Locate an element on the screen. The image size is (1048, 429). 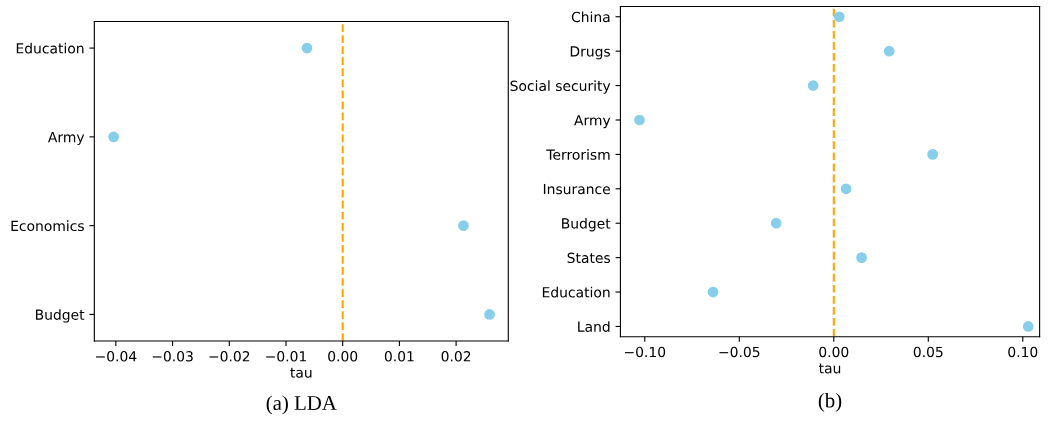
x-tick-label: 0.10 is located at coordinates (1023, 352).